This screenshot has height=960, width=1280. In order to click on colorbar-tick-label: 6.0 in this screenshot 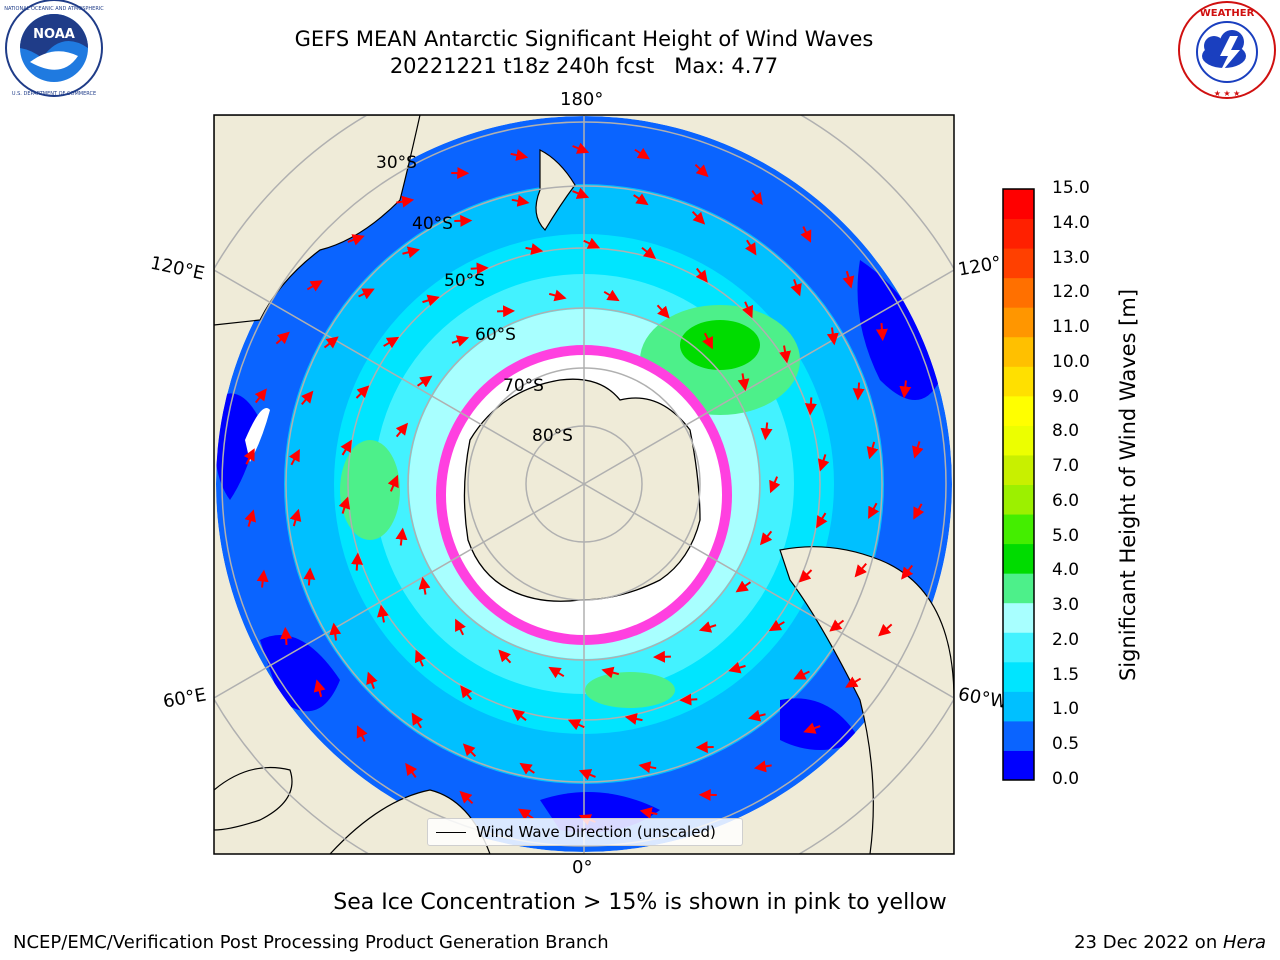, I will do `click(1066, 500)`.